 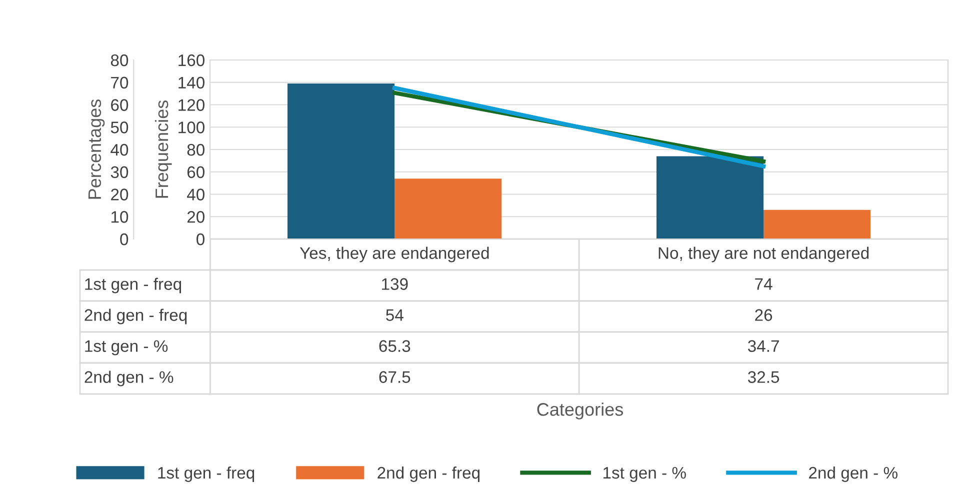 I want to click on y2-tick-label: 30, so click(x=119, y=172).